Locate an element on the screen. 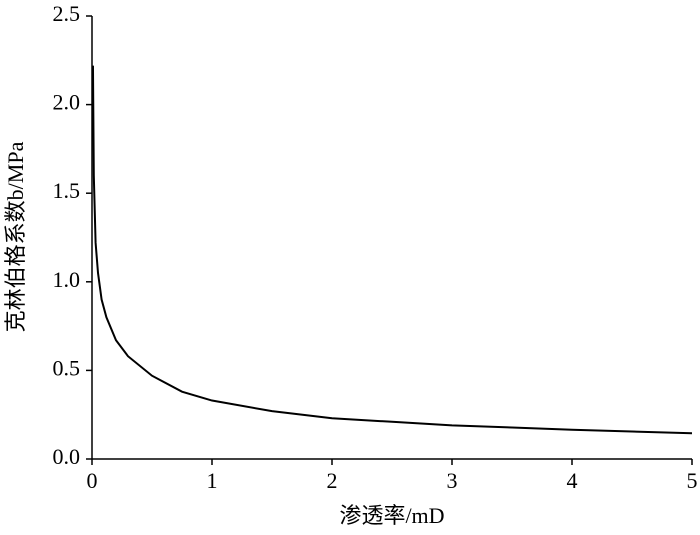 This screenshot has height=535, width=700. y-axis-label: 克林伯格系数b/MPa is located at coordinates (15, 236).